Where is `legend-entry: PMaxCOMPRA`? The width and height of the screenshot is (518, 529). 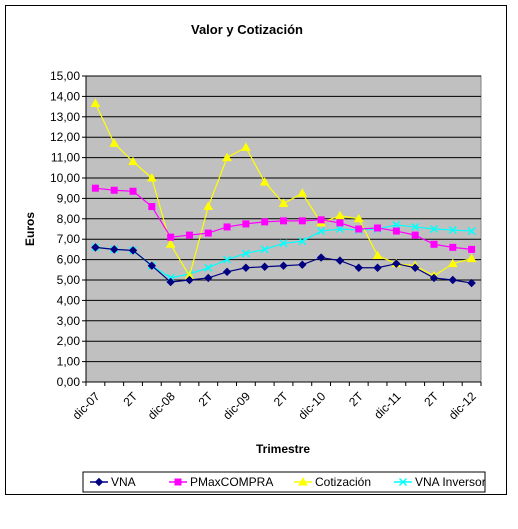 legend-entry: PMaxCOMPRA is located at coordinates (221, 482).